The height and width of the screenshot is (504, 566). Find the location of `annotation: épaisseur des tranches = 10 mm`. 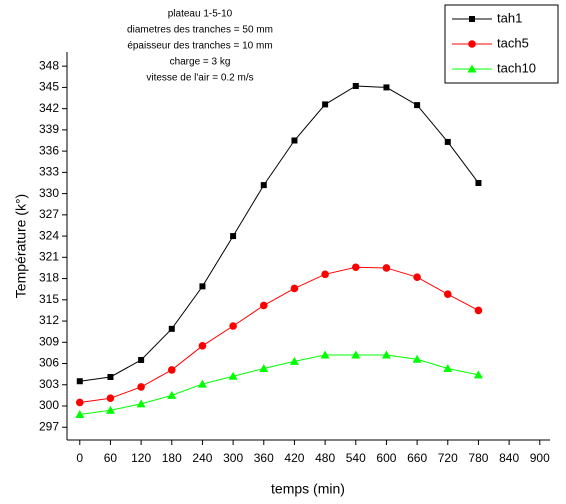

annotation: épaisseur des tranches = 10 mm is located at coordinates (199, 46).